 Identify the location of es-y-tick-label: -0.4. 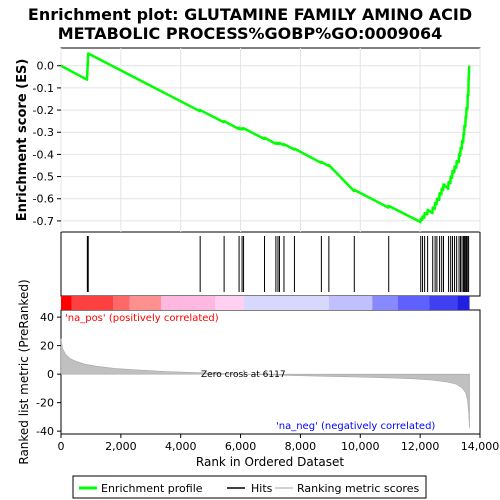
(43, 154).